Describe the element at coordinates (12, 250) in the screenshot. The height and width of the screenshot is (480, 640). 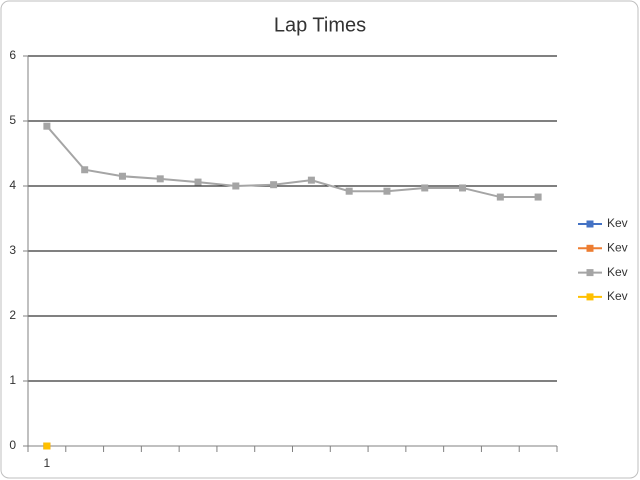
I see `y-tick-label: 3` at that location.